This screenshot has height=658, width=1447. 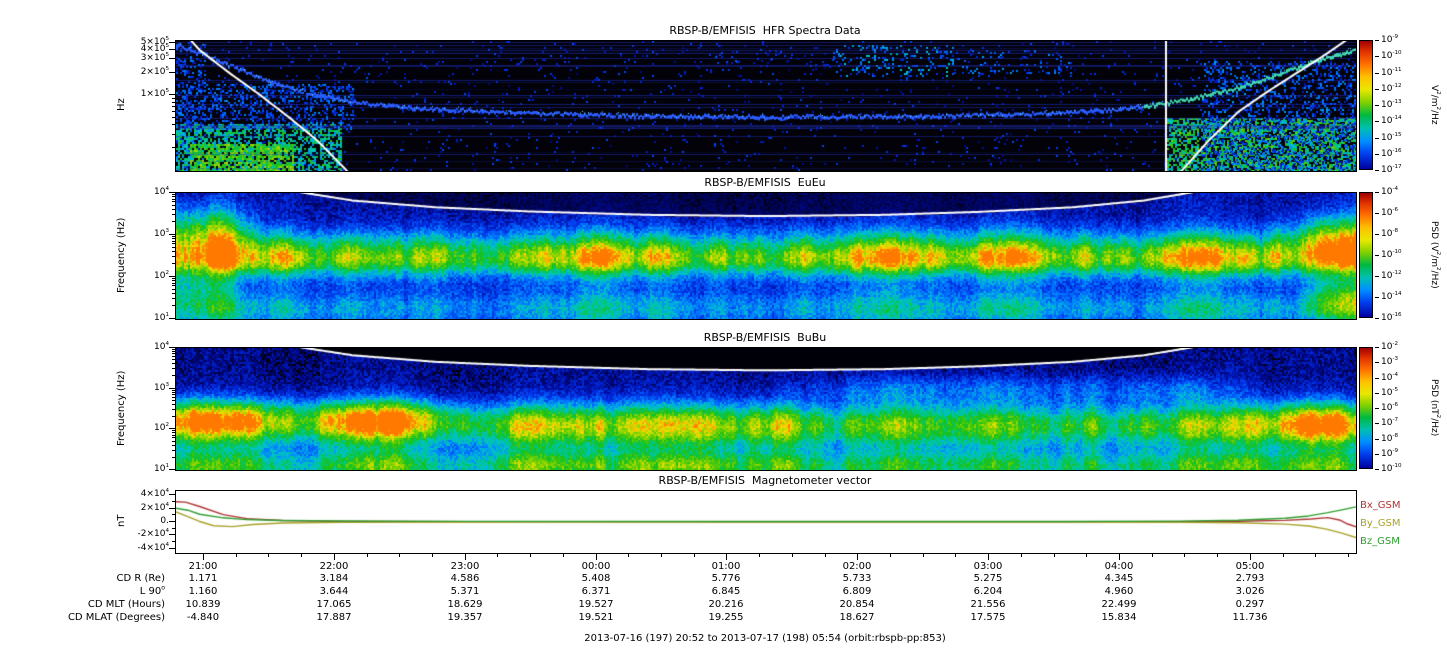 I want to click on ephemeris-value: 10.839, so click(x=203, y=604).